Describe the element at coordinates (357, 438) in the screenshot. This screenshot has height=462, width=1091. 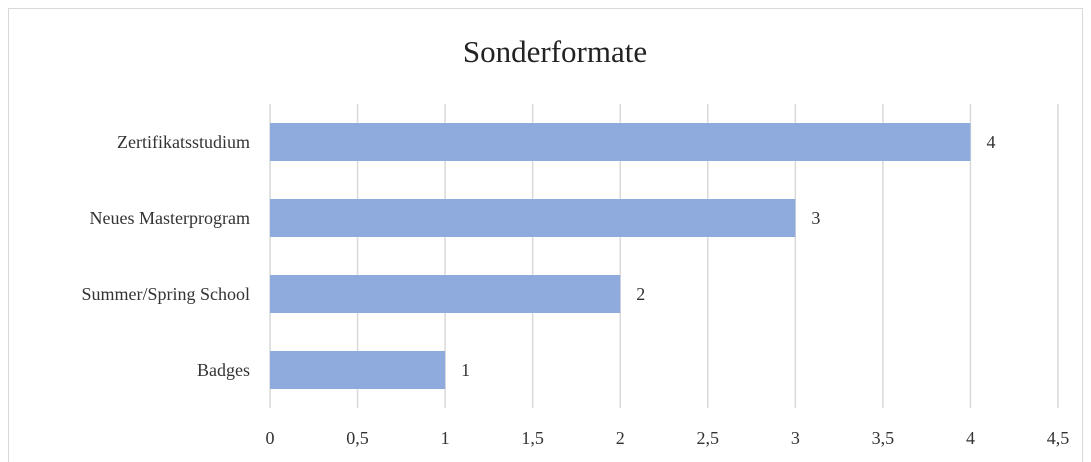
I see `x-tick-label: 0,5` at that location.